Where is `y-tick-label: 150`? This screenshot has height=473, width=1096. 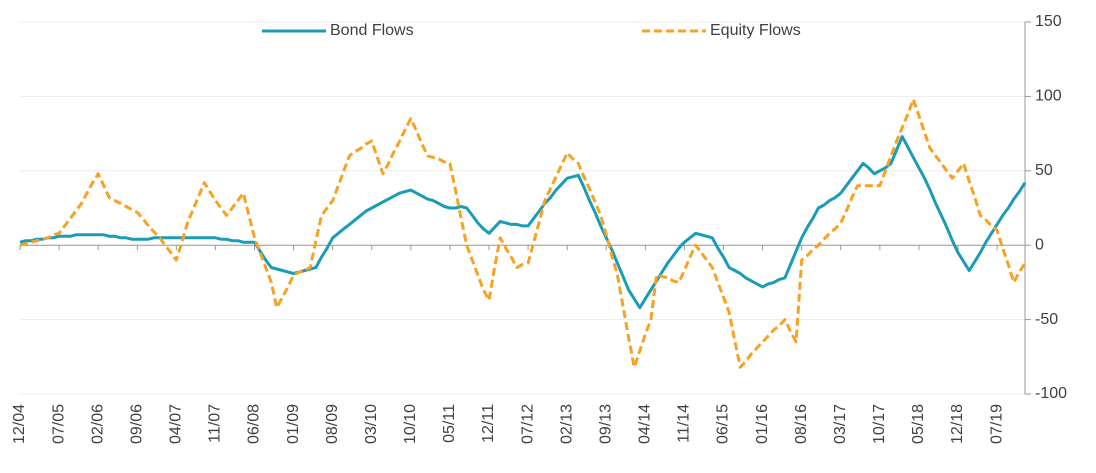
y-tick-label: 150 is located at coordinates (1048, 21).